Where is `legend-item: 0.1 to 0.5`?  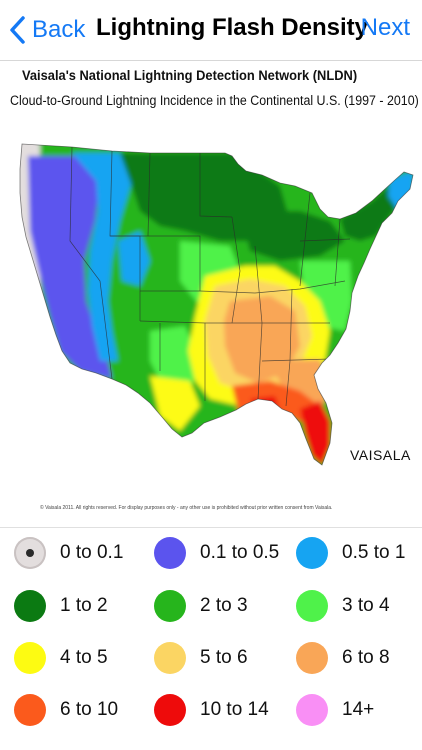
legend-item: 0.1 to 0.5 is located at coordinates (216, 553).